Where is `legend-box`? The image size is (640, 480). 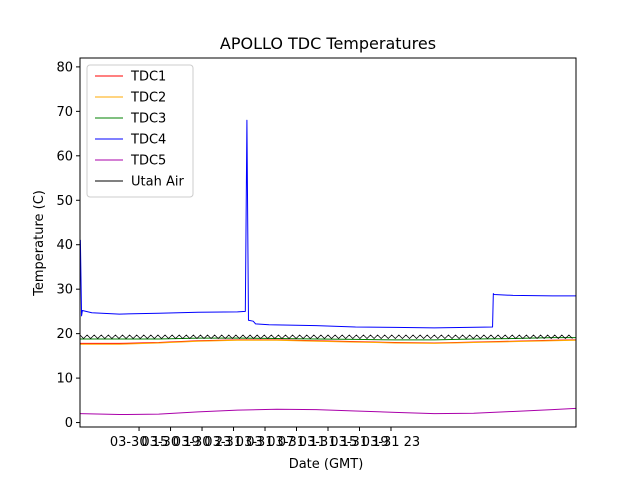
legend-box is located at coordinates (140, 131).